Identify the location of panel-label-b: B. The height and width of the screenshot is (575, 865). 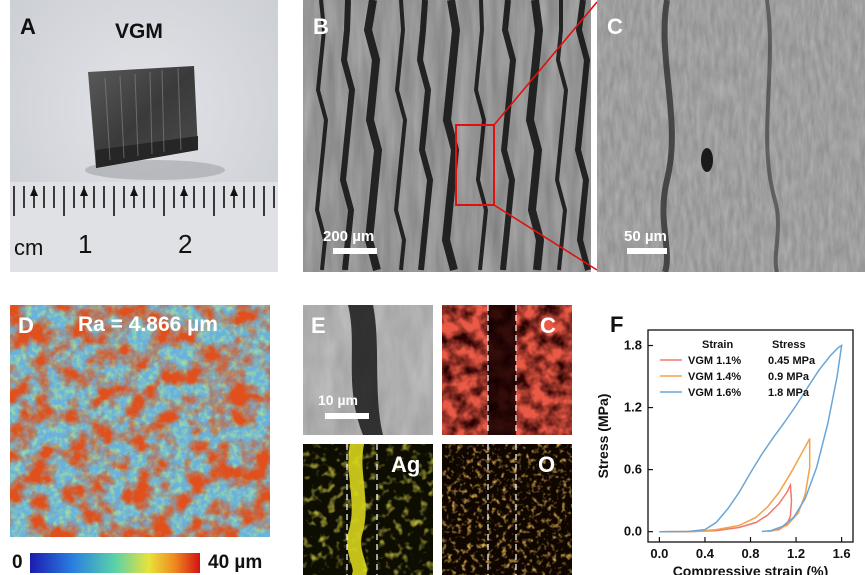
(321, 26).